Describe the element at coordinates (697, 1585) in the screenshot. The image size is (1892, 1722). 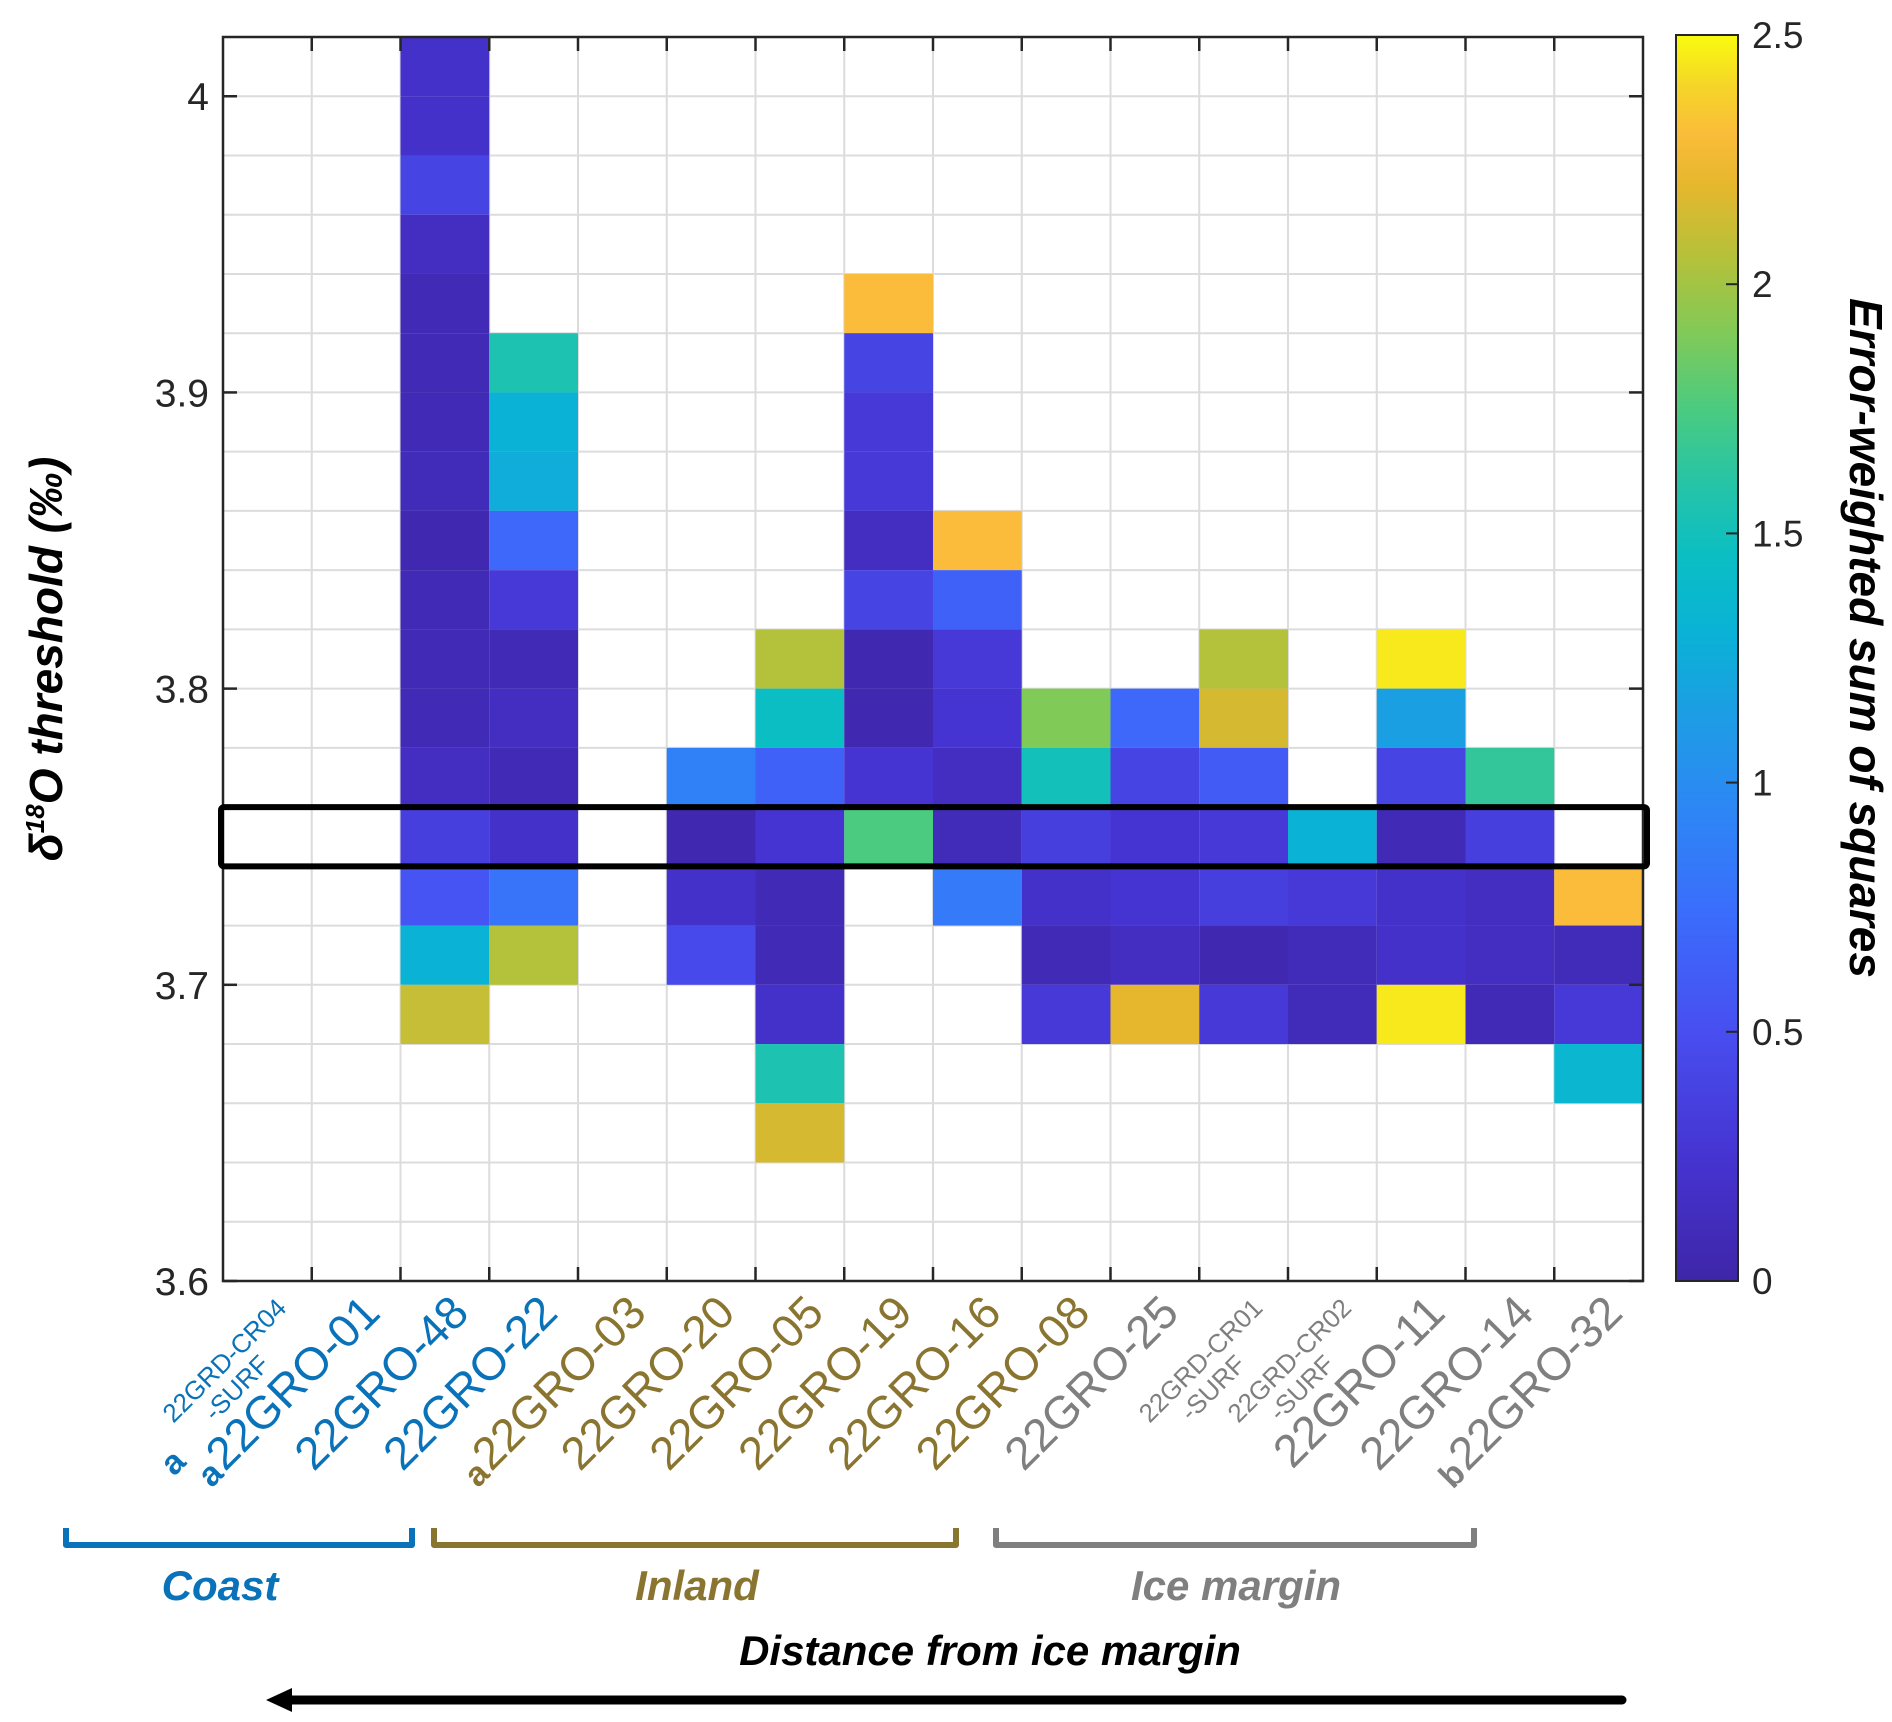
I see `group-label-inland: Inland` at that location.